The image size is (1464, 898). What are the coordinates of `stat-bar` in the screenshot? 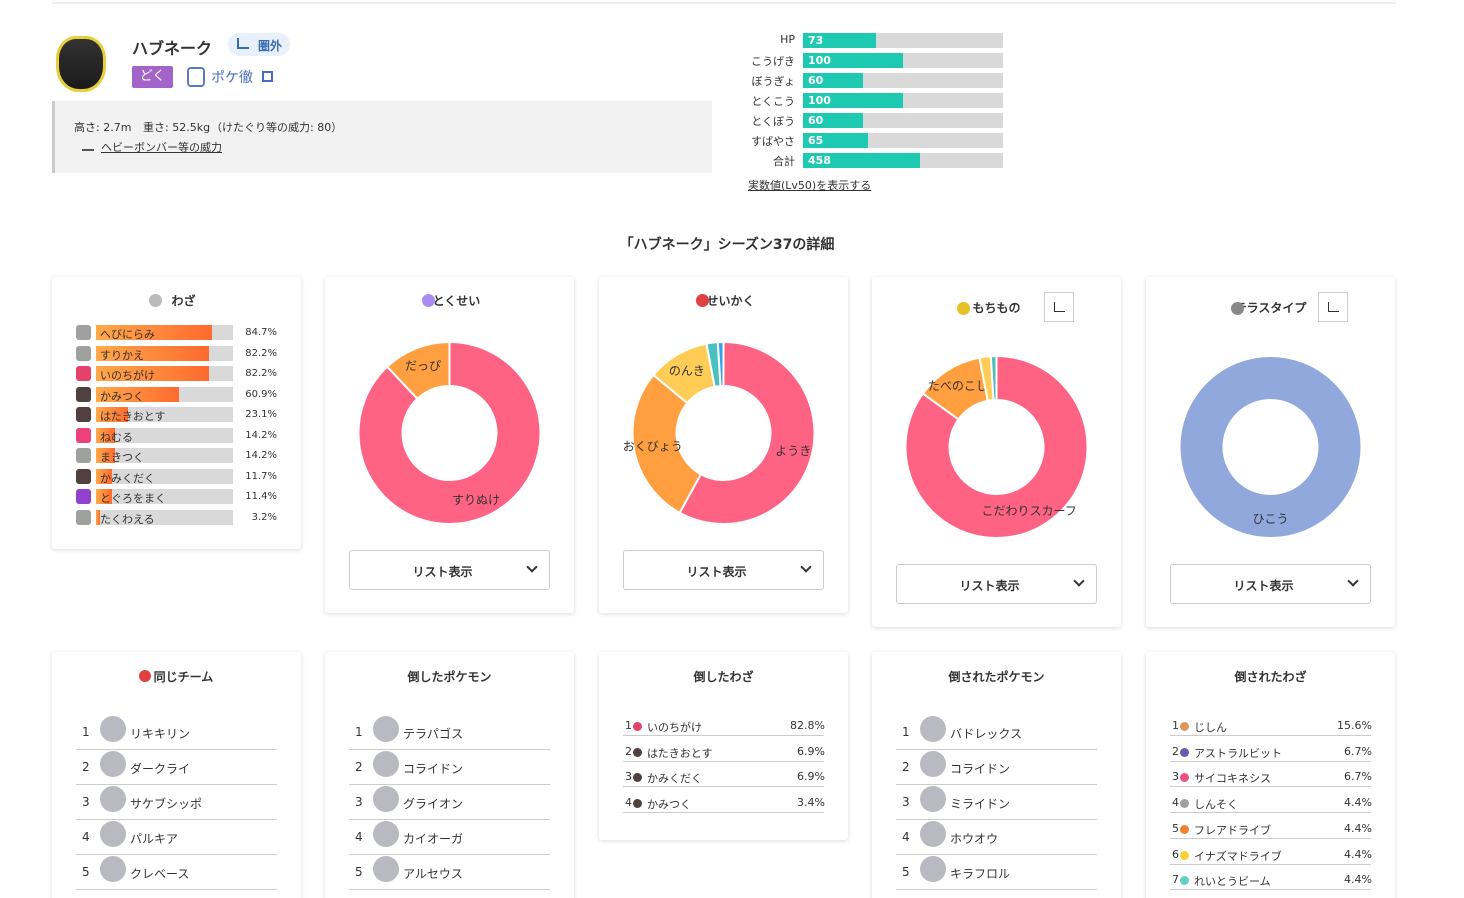 It's located at (853, 100).